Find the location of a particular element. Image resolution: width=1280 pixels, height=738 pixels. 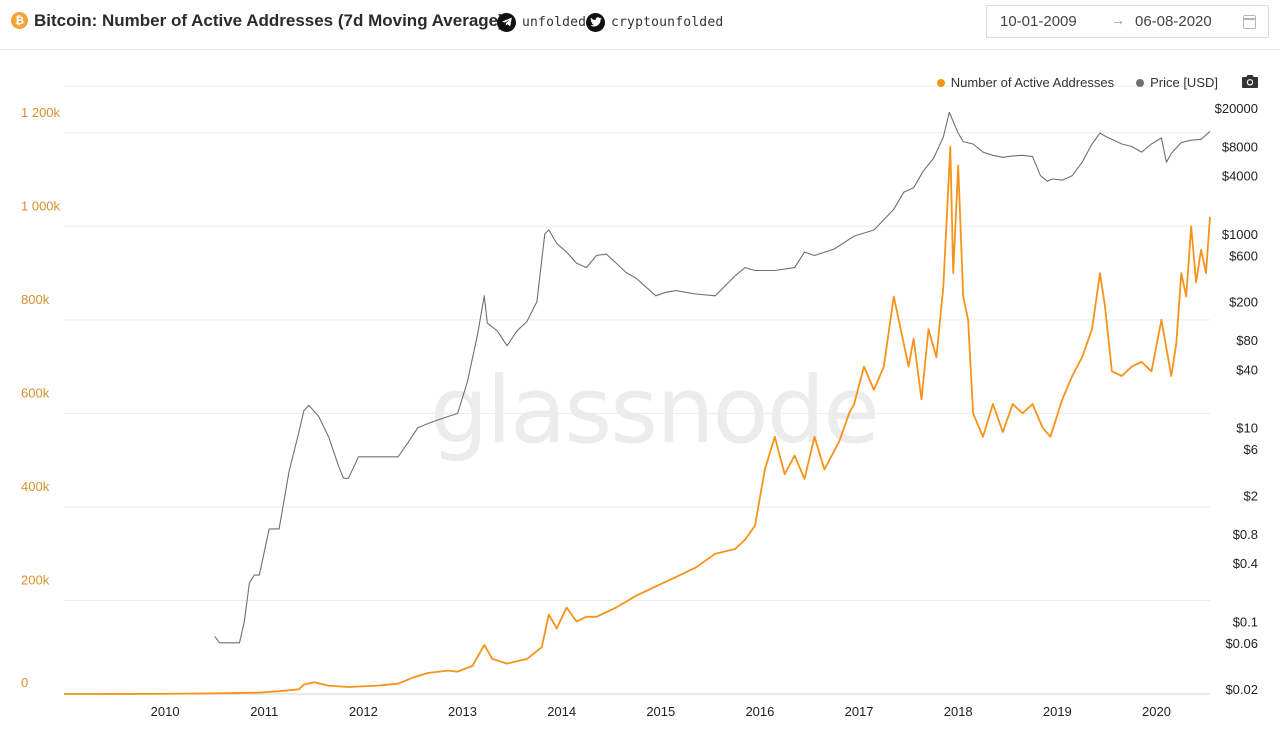

left-tick-label: 1 200k is located at coordinates (41, 112).